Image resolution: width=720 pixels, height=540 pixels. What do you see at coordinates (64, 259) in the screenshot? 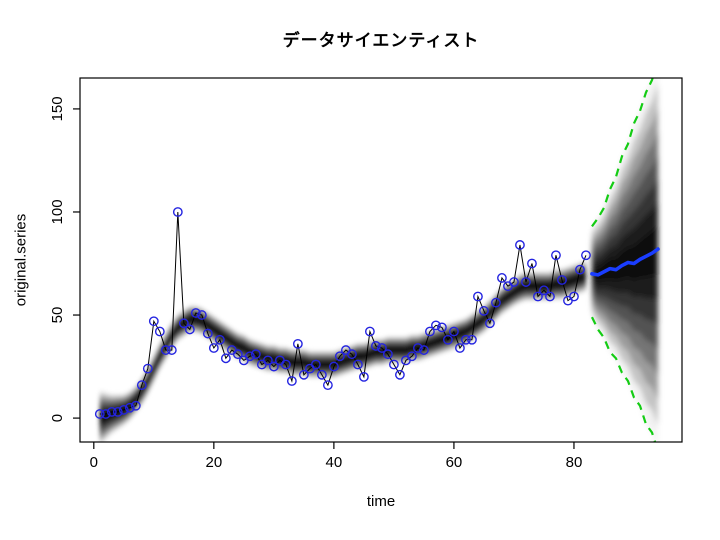
I see `y-axis: 0 50 100 150` at bounding box center [64, 259].